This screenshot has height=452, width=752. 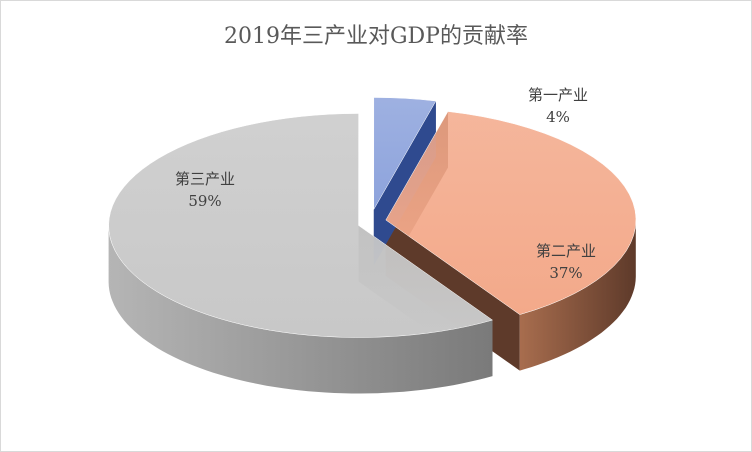 I want to click on pie-slice-primary, so click(x=405, y=154).